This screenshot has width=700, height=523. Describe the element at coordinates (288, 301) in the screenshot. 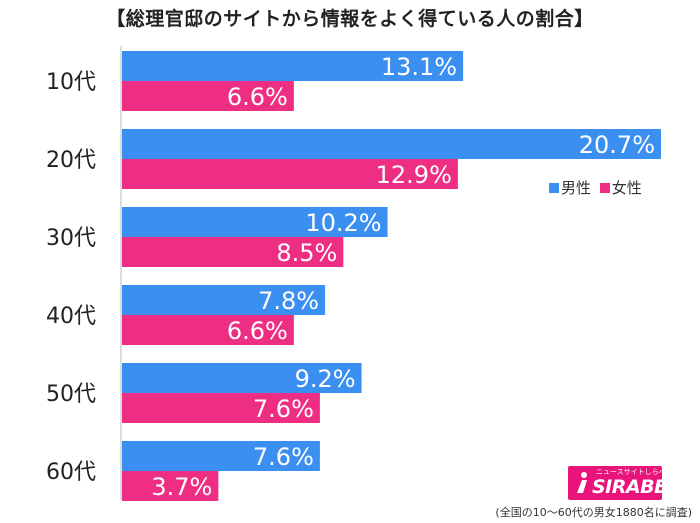

I see `value-label-male: 7.8%` at that location.